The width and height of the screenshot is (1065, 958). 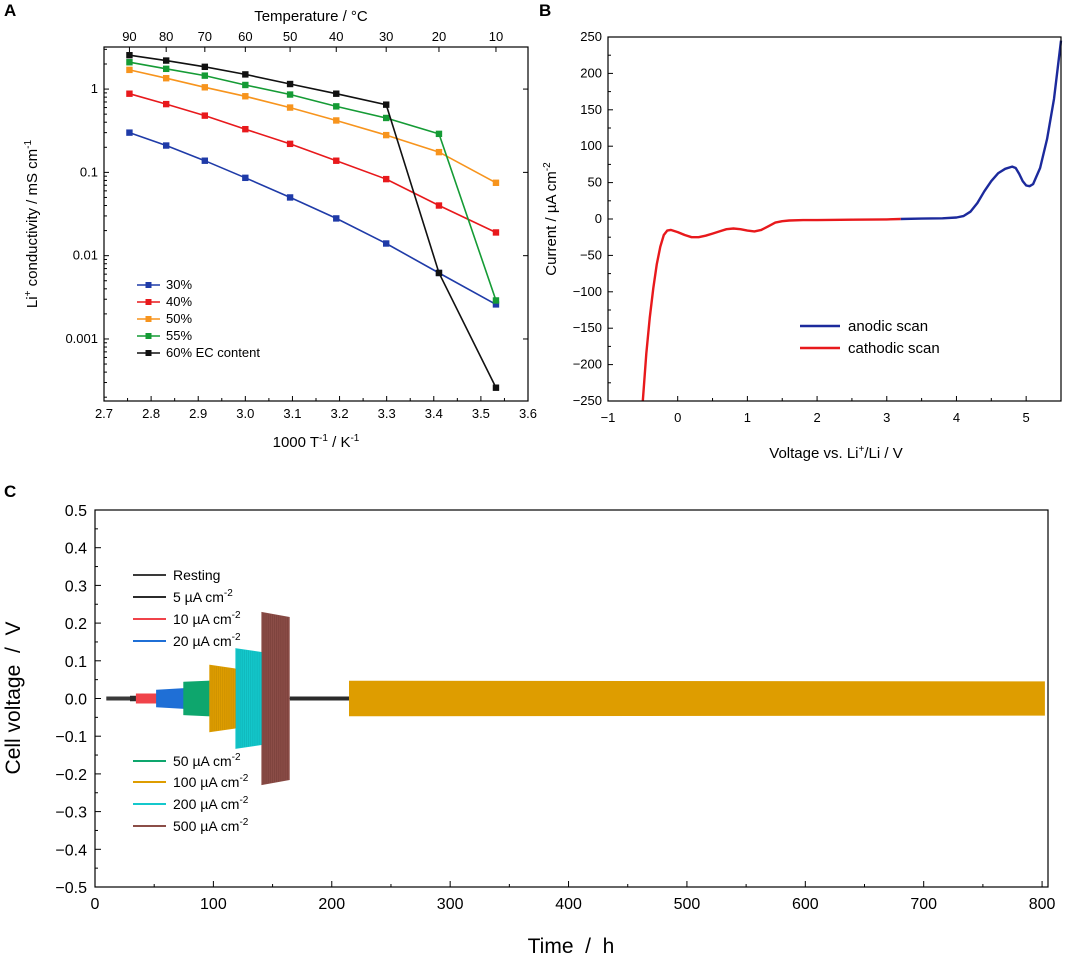 I want to click on chart-b-y-tick-label: −200, so click(x=587, y=364).